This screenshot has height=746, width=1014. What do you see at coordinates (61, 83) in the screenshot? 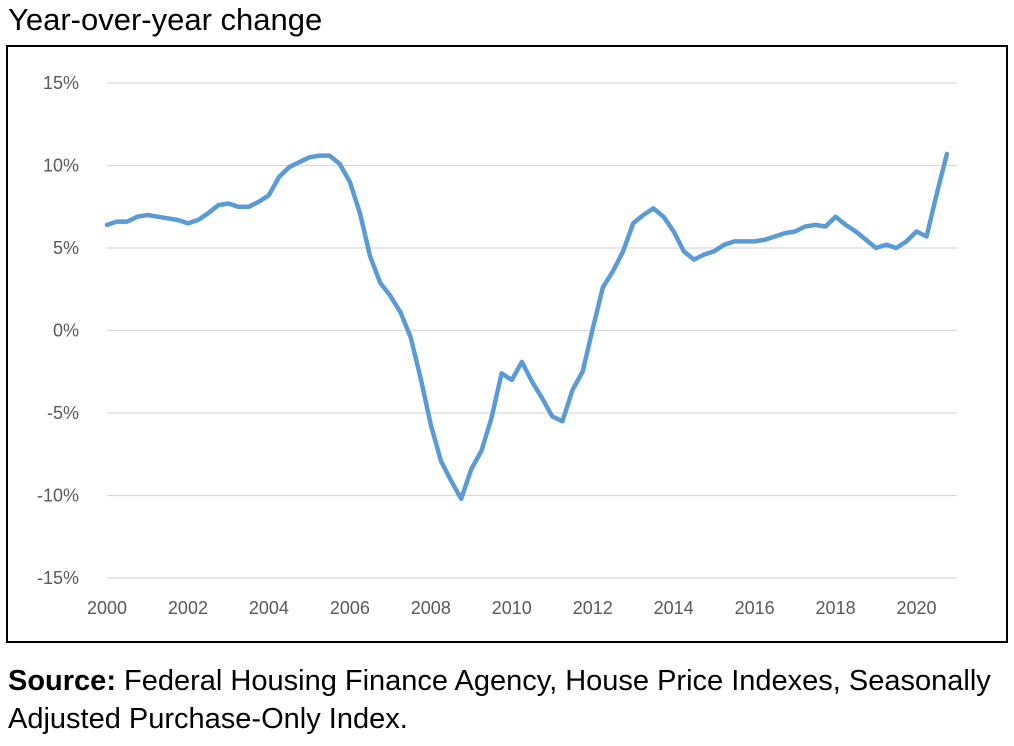
I see `y-tick-label: 15%` at bounding box center [61, 83].